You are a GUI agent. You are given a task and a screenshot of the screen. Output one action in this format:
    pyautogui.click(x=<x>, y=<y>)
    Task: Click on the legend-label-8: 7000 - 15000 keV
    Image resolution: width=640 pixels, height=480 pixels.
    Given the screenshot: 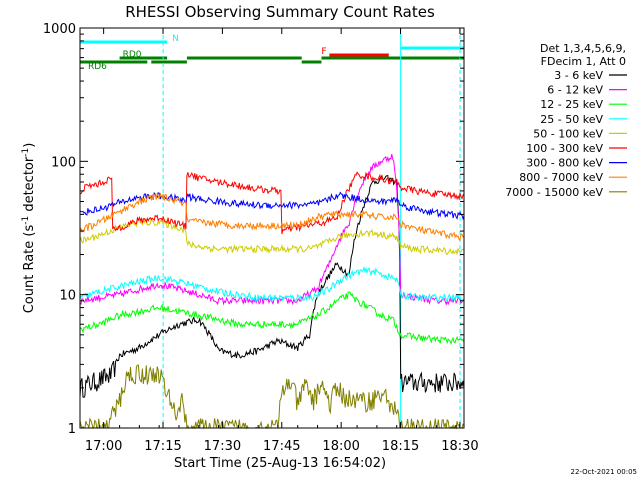 What is the action you would take?
    pyautogui.click(x=554, y=192)
    